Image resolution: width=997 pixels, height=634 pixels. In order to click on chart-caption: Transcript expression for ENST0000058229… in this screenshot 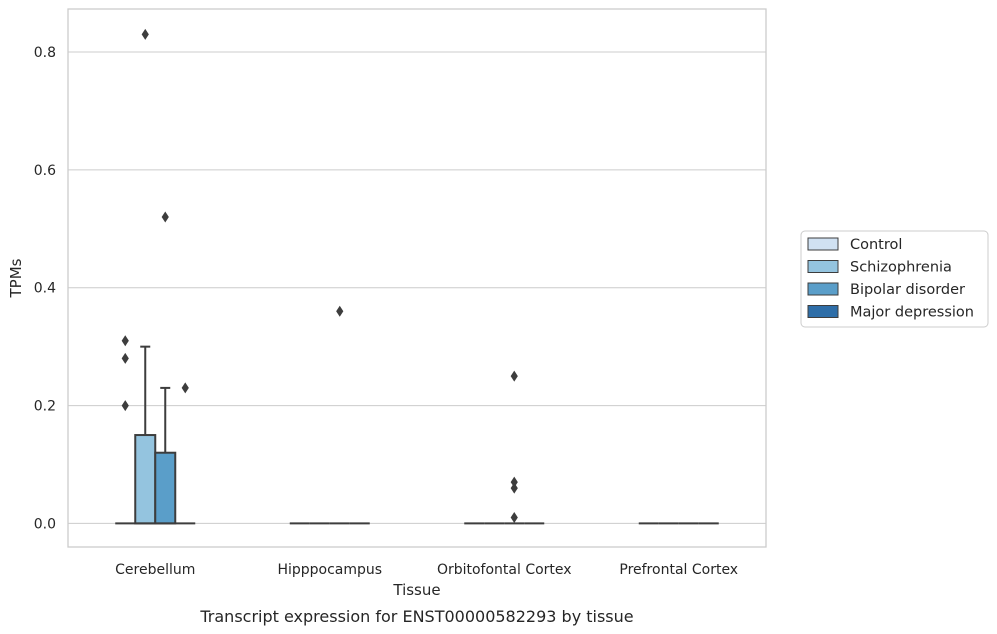, I will do `click(416, 616)`.